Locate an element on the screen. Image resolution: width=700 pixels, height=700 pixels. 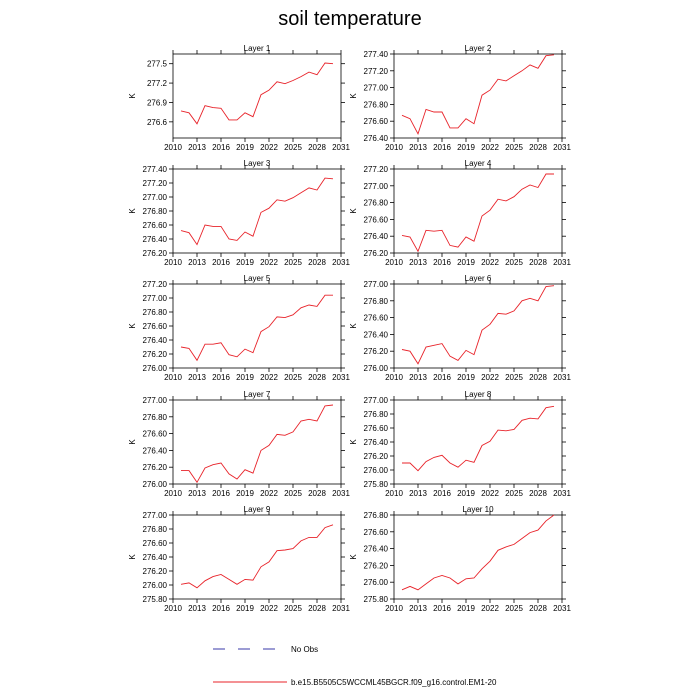
chart-title: soil temperature is located at coordinates (350, 19).